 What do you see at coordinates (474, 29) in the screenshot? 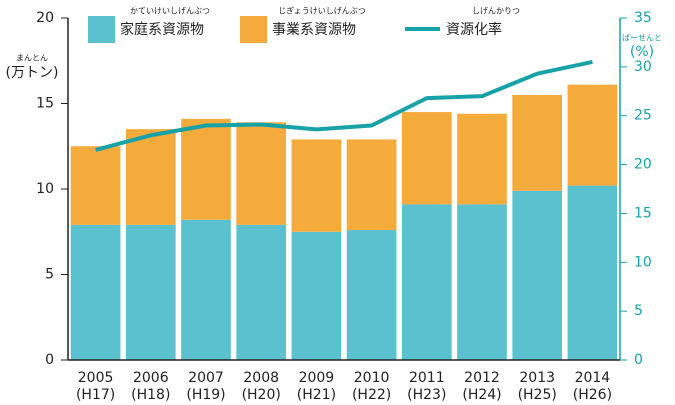
I see `legend-label: 資源化率` at bounding box center [474, 29].